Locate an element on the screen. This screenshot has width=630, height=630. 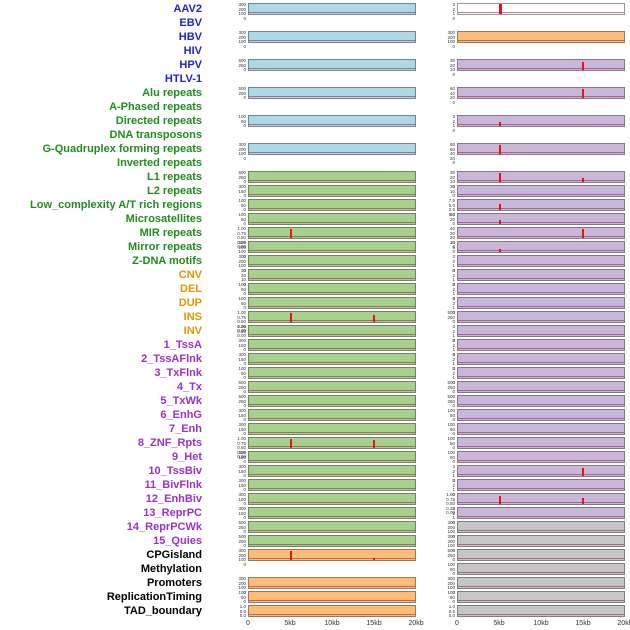
y-axis-right: 300 200 100 0 is located at coordinates (436, 39).